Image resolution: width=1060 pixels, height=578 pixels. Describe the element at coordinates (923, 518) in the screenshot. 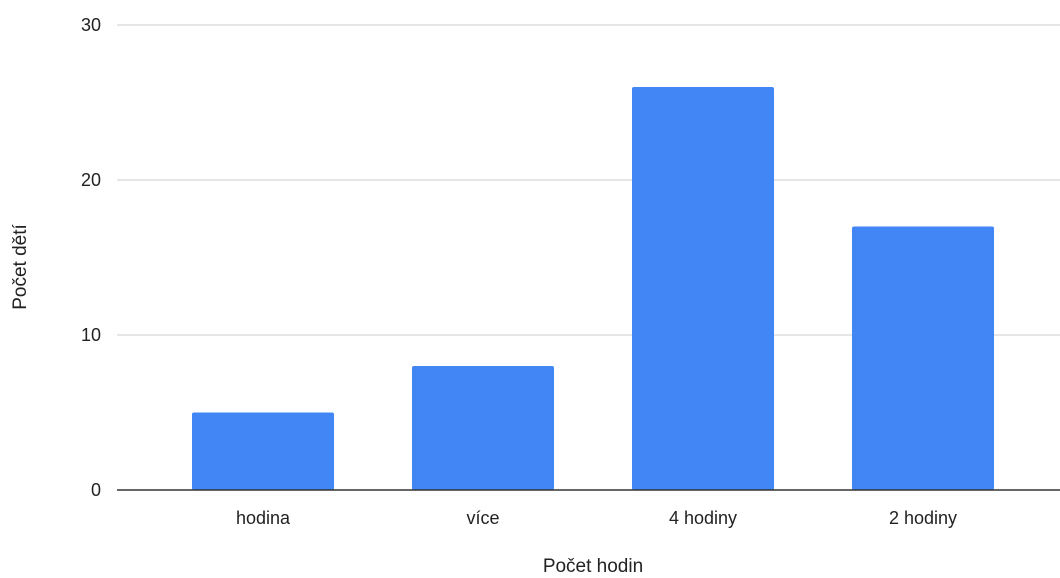

I see `x-tick-label: 2 hodiny` at that location.